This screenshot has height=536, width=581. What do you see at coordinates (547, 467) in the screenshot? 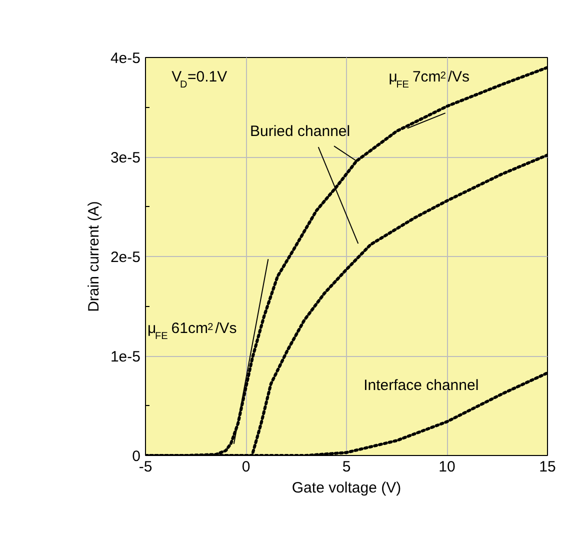
I see `x-tick-label: 15` at bounding box center [547, 467].